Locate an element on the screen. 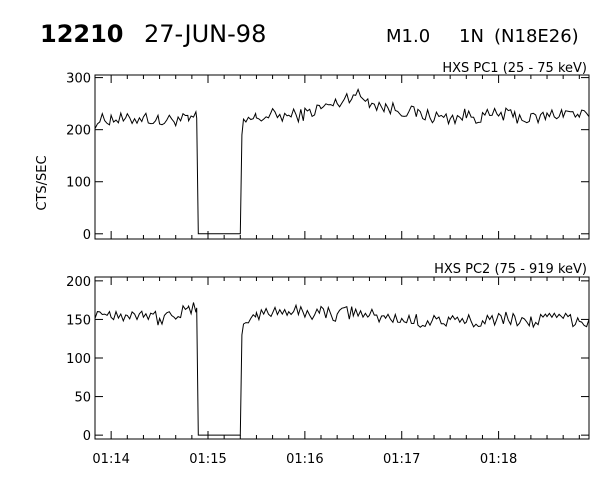 Image resolution: width=600 pixels, height=480 pixels. flare-importance: 1N is located at coordinates (471, 36).